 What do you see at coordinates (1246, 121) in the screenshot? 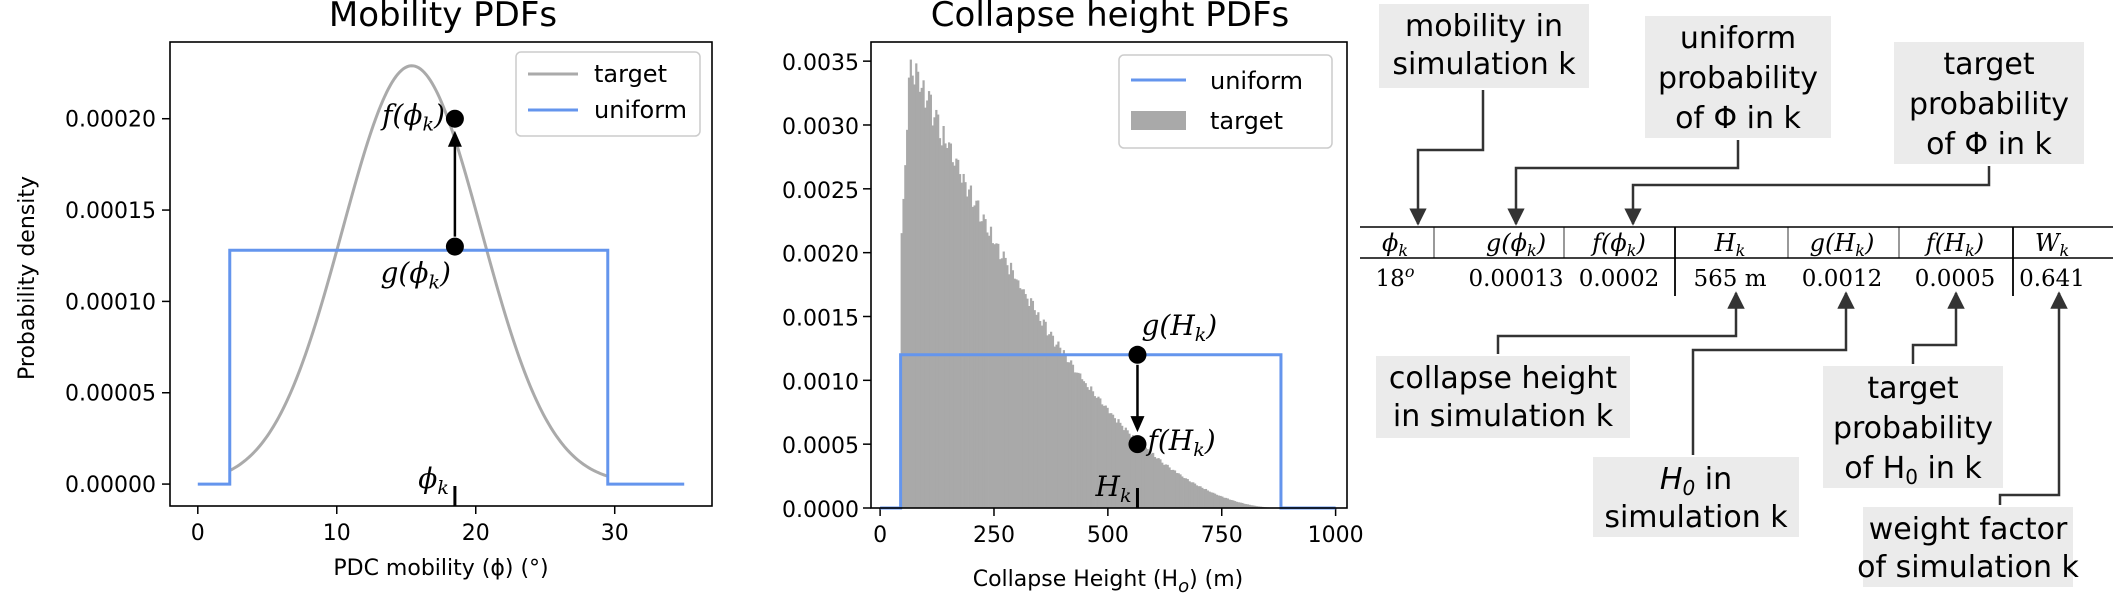
I see `legend-target-label-2: target` at bounding box center [1246, 121].